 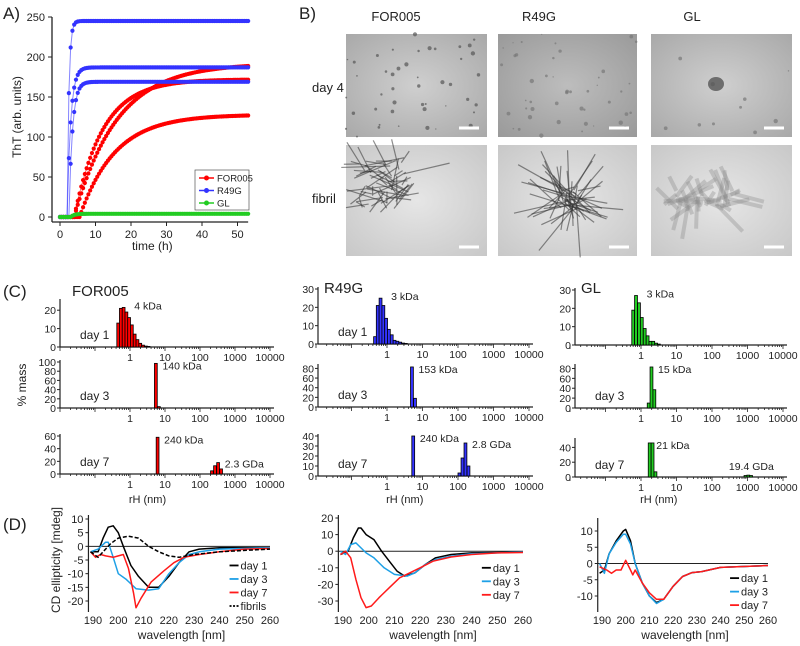 I want to click on x-tick-label: 200, so click(x=626, y=621).